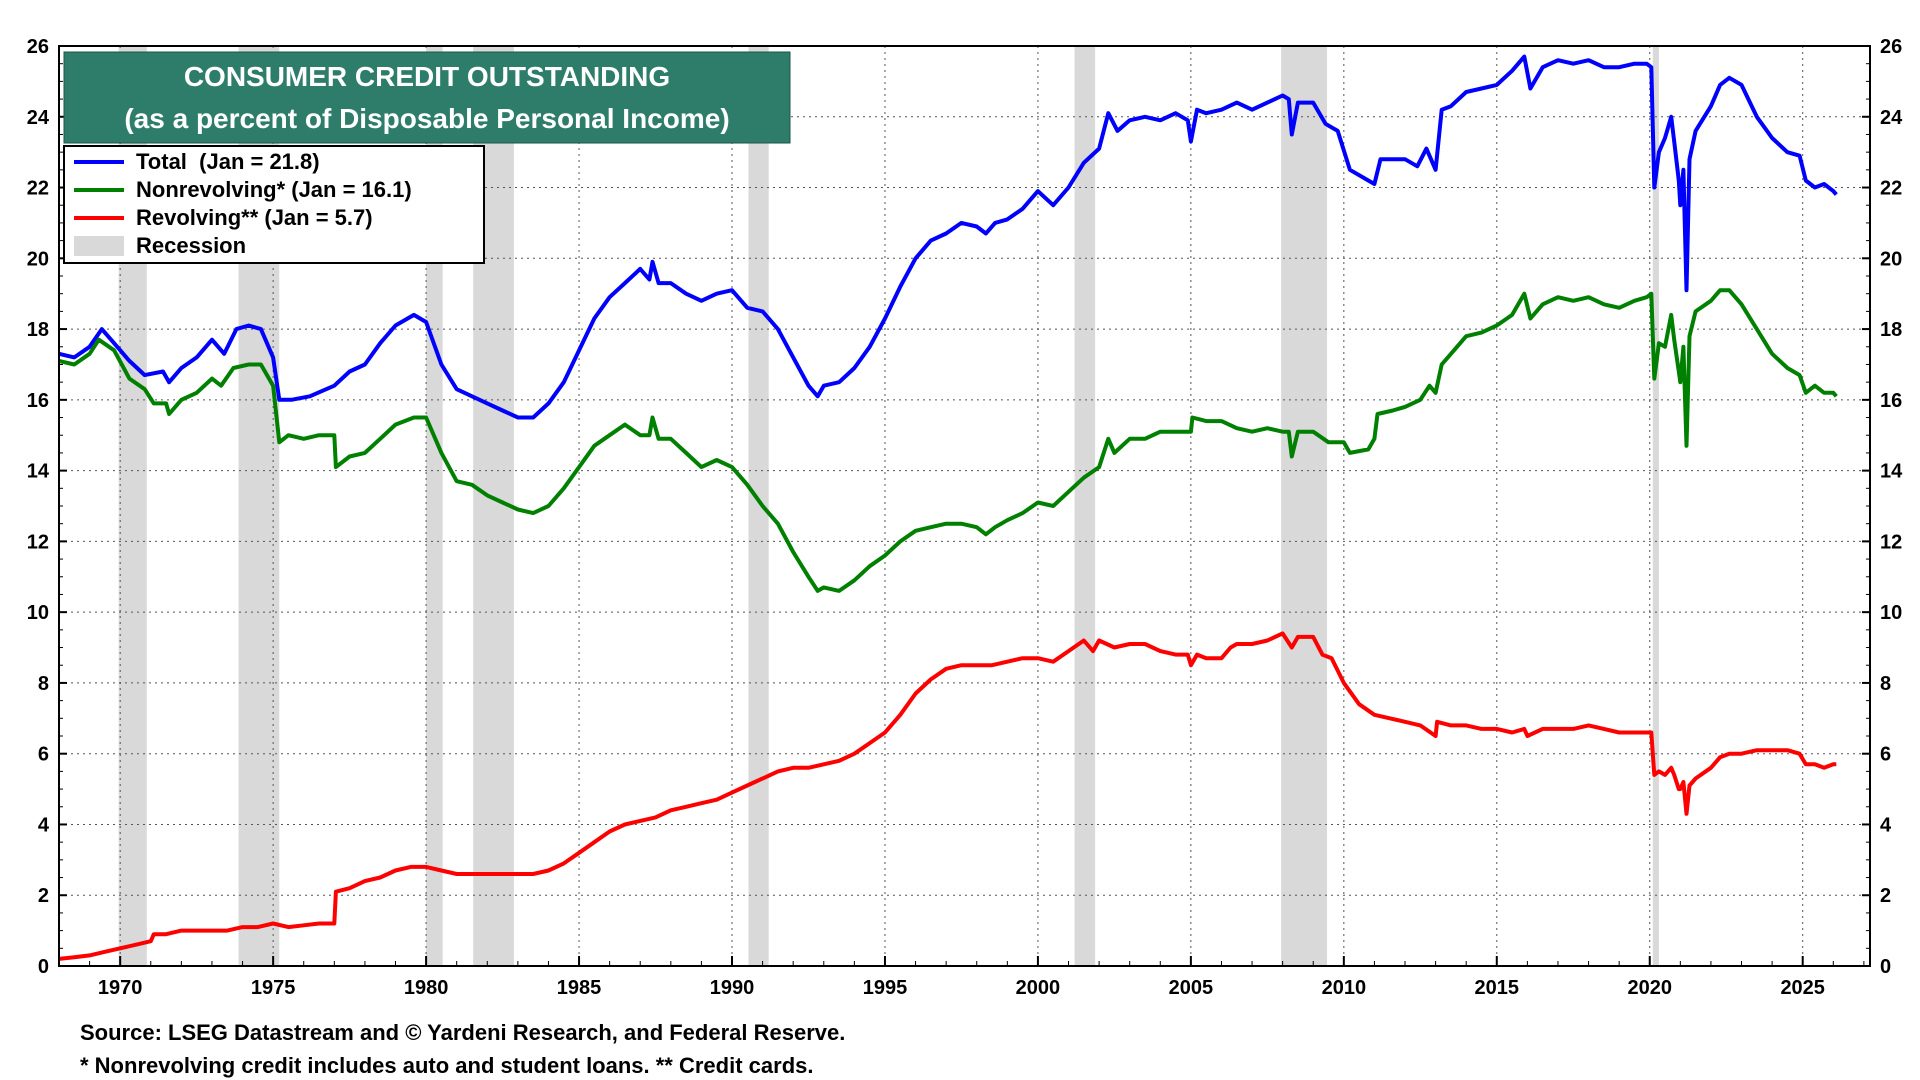 The width and height of the screenshot is (1920, 1080). I want to click on y-tick-label-right: 8, so click(1885, 684).